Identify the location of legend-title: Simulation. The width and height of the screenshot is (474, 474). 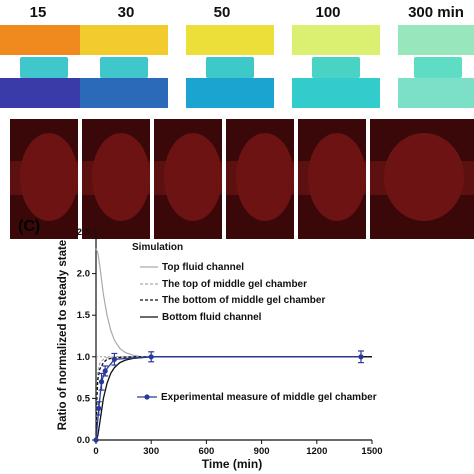
(157, 247).